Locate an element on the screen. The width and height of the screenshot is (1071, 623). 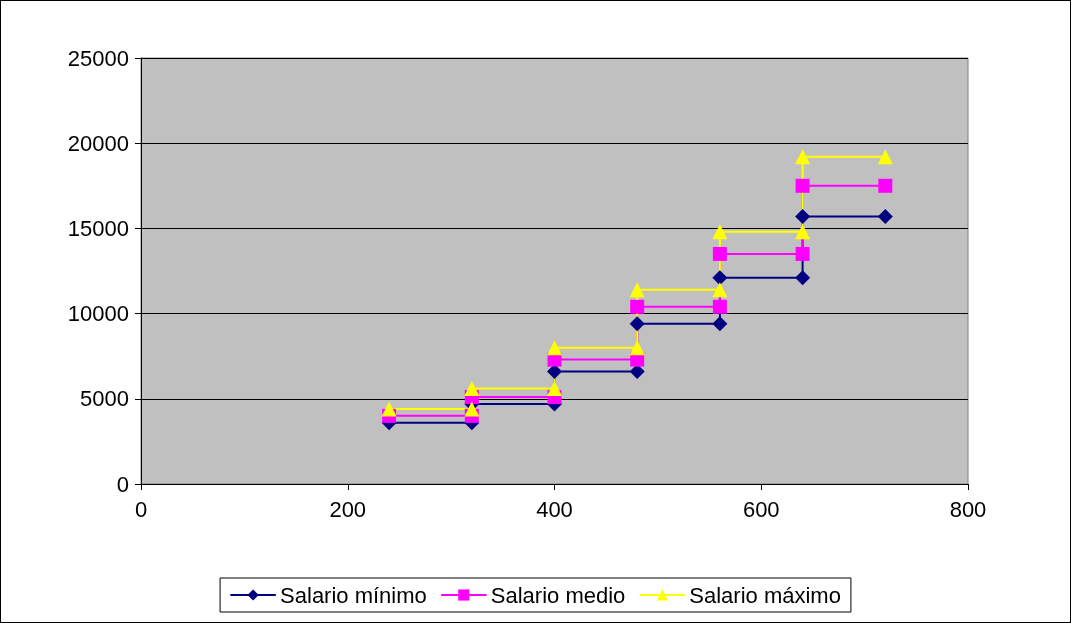
legend-label: Salario medio is located at coordinates (558, 595).